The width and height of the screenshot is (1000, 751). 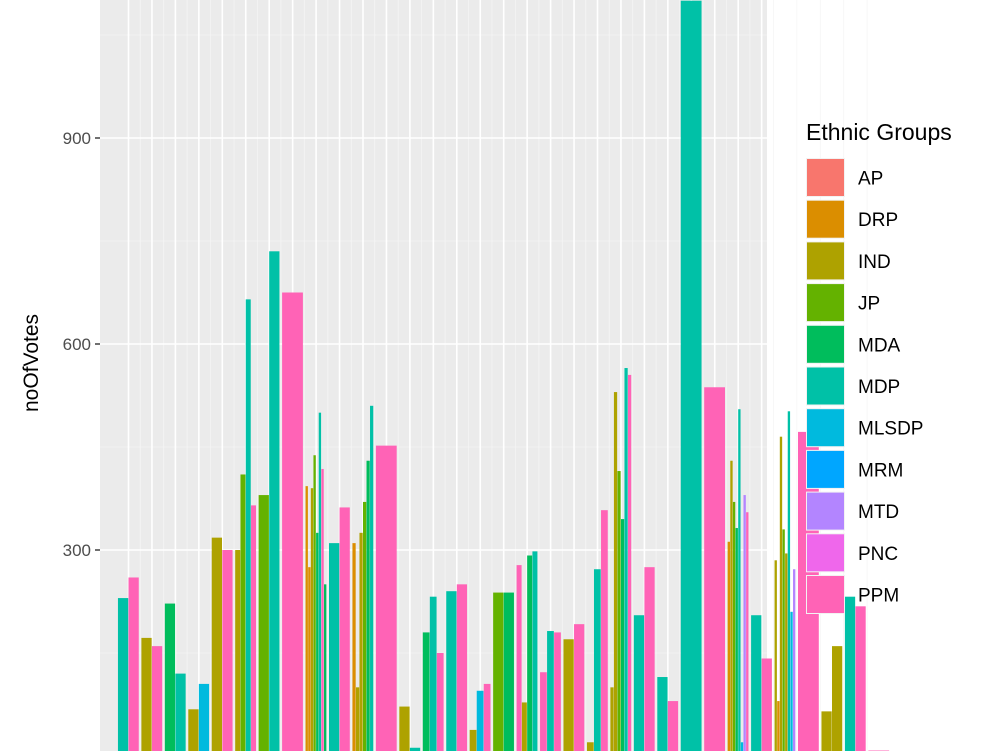 I want to click on legend-items: AP DRP IND JP MDA MDP MLSDP MRM MTD PNC PPM, so click(x=864, y=386).